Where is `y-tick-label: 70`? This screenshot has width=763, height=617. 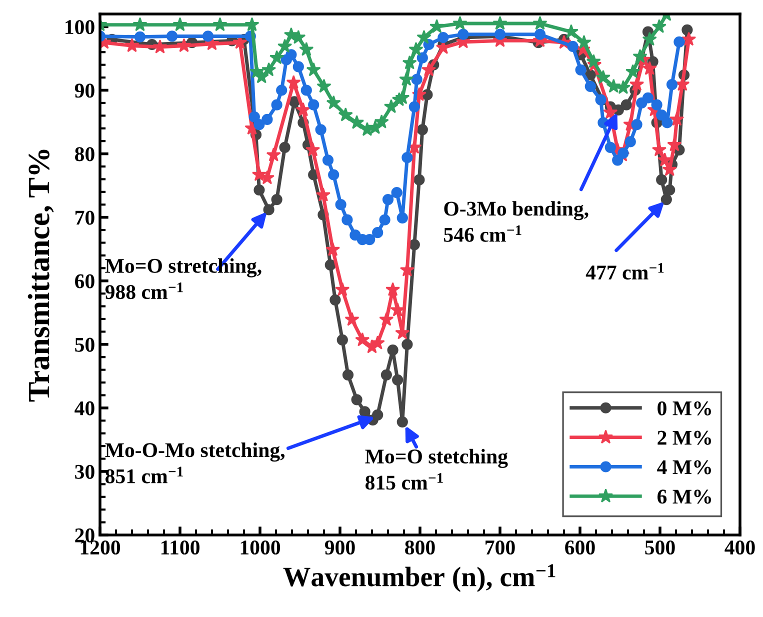
y-tick-label: 70 is located at coordinates (84, 217).